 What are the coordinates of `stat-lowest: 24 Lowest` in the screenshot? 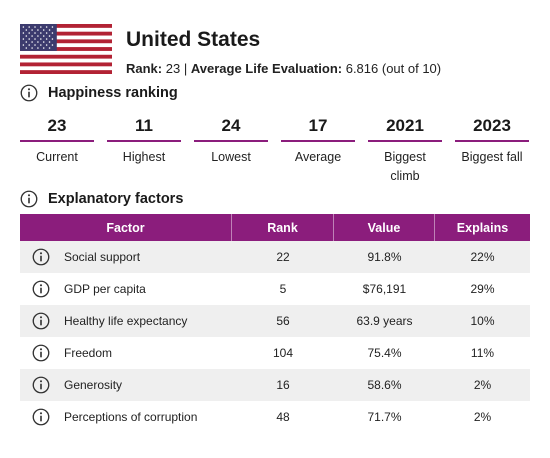 It's located at (231, 140).